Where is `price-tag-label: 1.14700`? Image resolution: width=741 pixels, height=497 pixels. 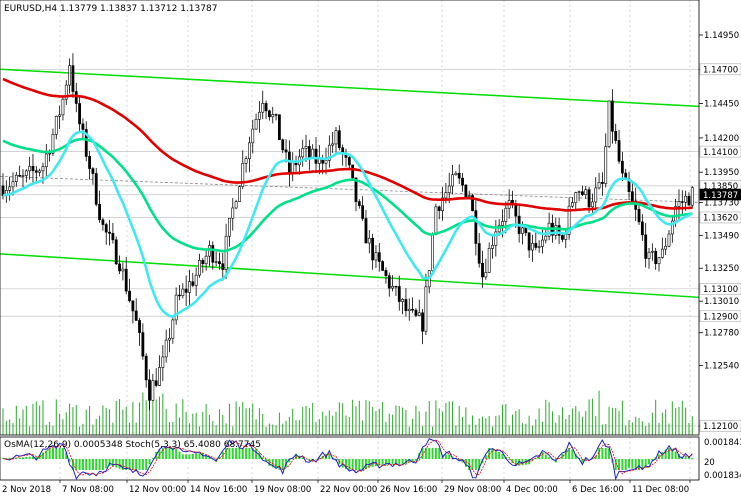
price-tag-label: 1.14700 is located at coordinates (720, 70).